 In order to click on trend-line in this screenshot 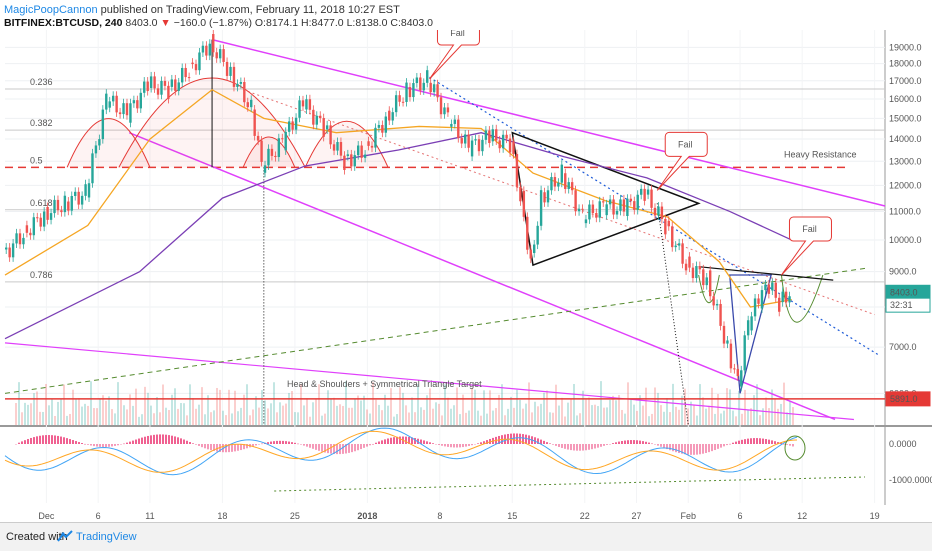, I will do `click(429, 381)`.